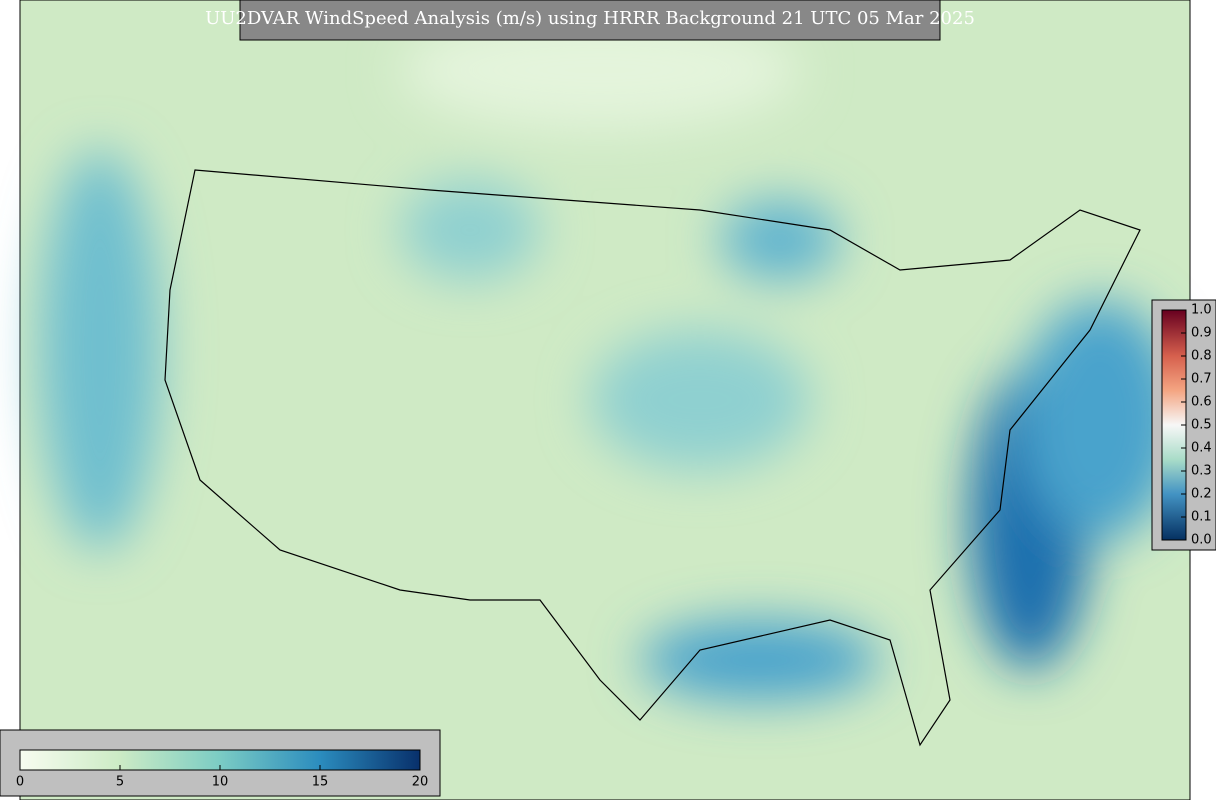  I want to click on ratio-colorbar: 0.0 0.1 0.2 0.3 0.4 0.5 0.6 0.7 0.8 0.9 1.0, so click(1183, 425).